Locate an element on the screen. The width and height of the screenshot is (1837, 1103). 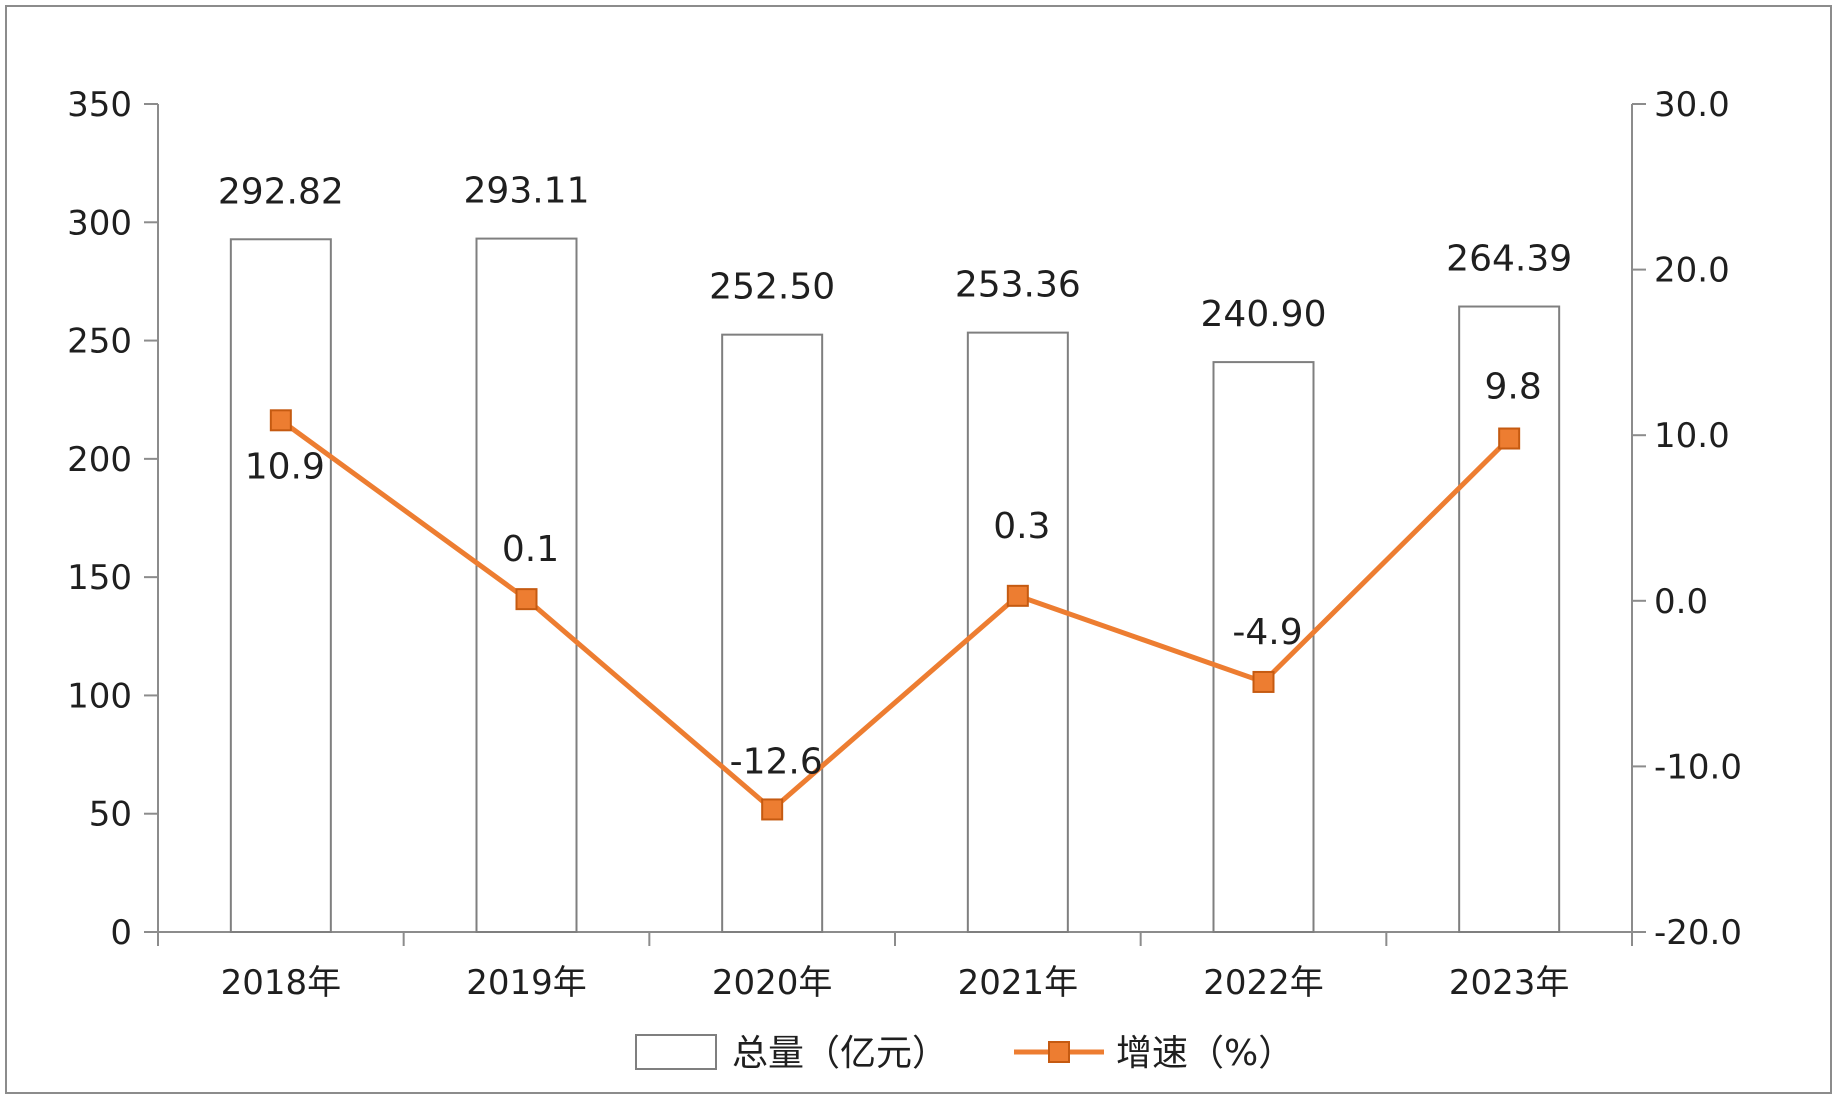
left-y-tick-label: 0 is located at coordinates (121, 933).